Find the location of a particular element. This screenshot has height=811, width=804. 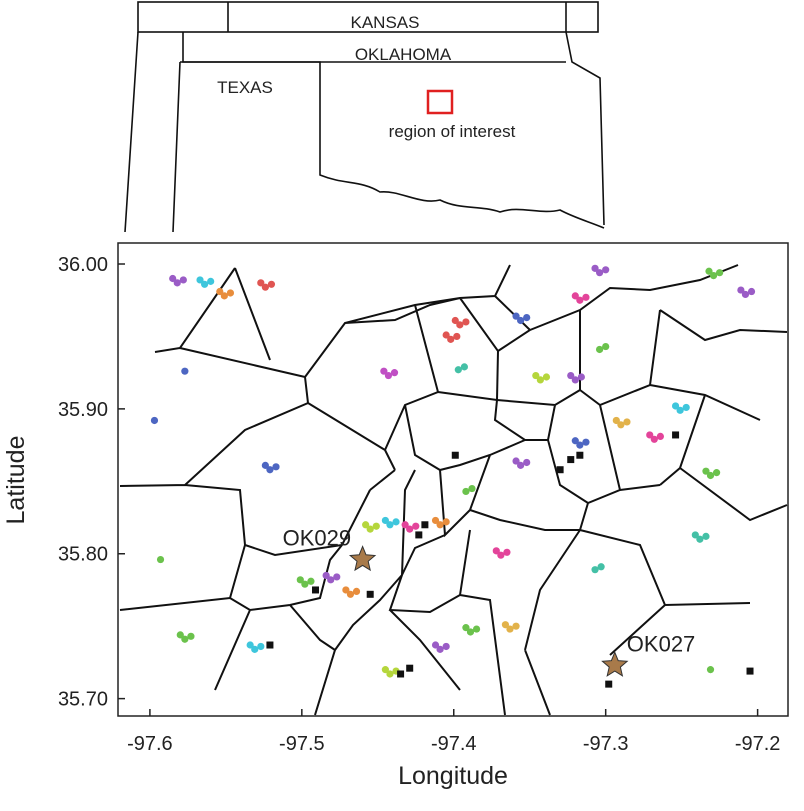

state-label: OKLAHOMA is located at coordinates (403, 54).